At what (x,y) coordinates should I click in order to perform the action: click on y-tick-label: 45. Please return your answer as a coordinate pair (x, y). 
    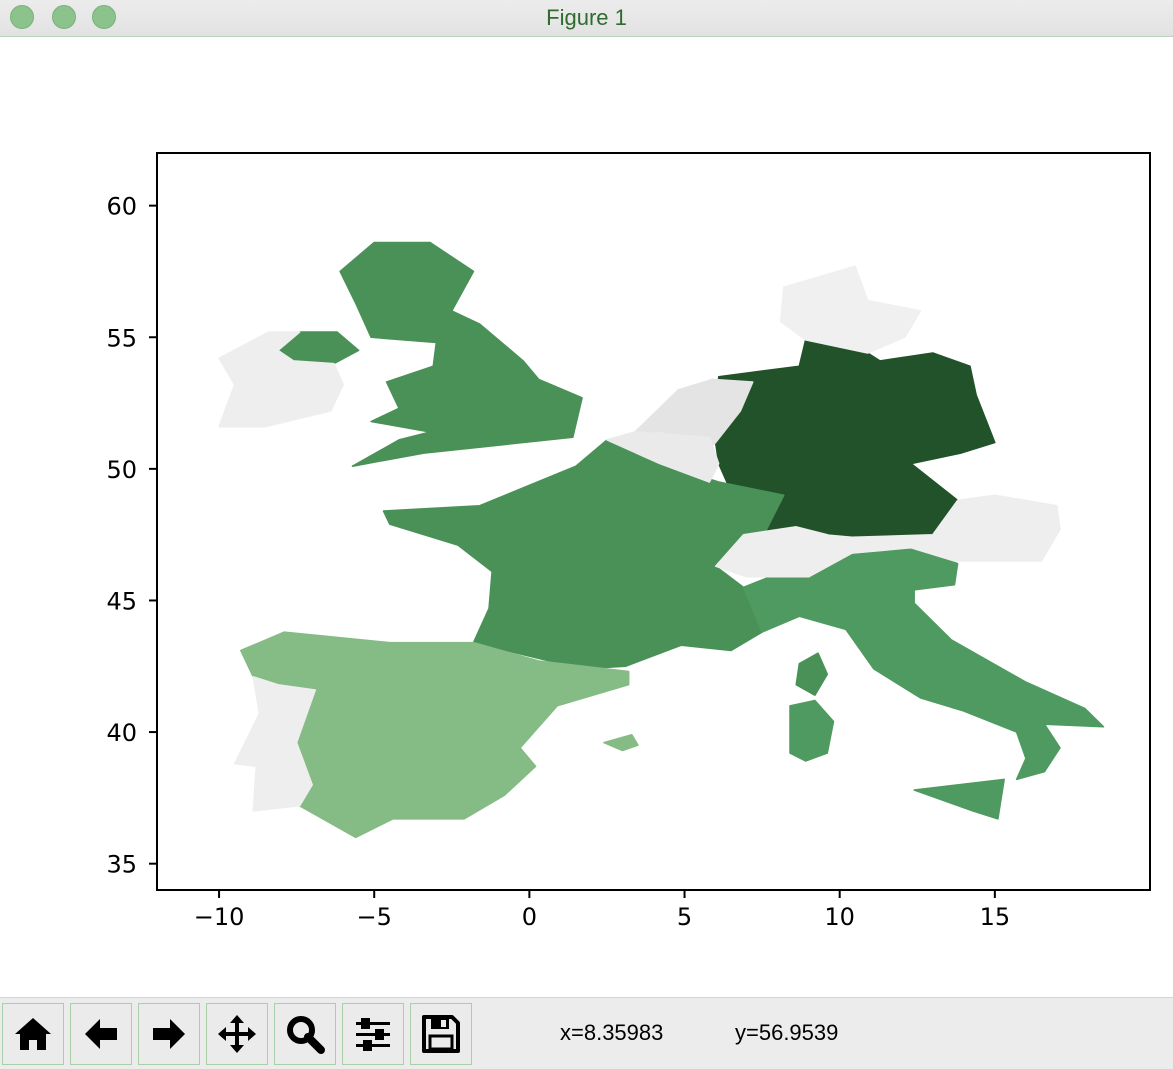
    Looking at the image, I should click on (121, 601).